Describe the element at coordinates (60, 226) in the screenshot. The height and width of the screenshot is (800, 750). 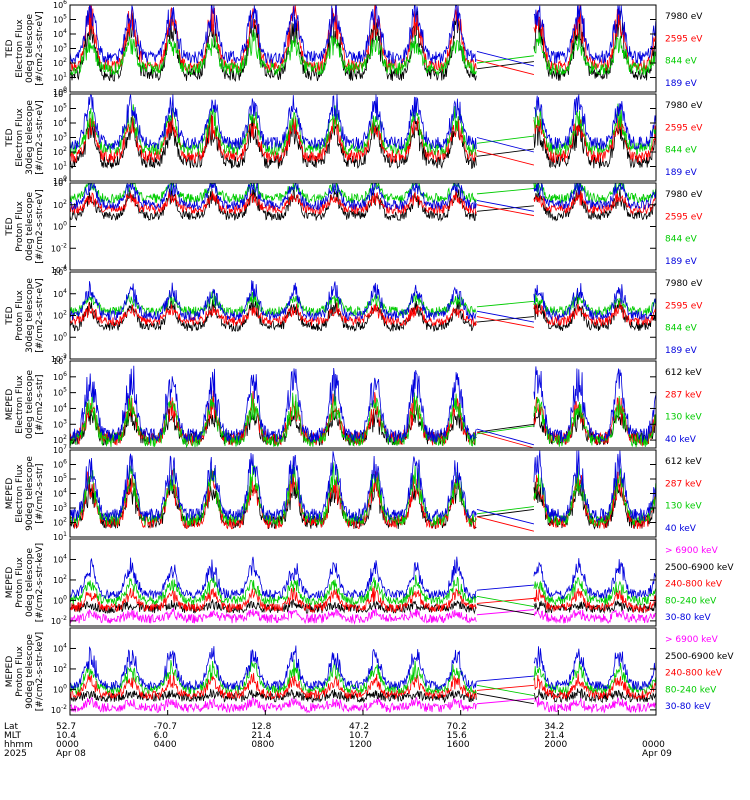
I see `ytick-label-3: 10⁰` at that location.